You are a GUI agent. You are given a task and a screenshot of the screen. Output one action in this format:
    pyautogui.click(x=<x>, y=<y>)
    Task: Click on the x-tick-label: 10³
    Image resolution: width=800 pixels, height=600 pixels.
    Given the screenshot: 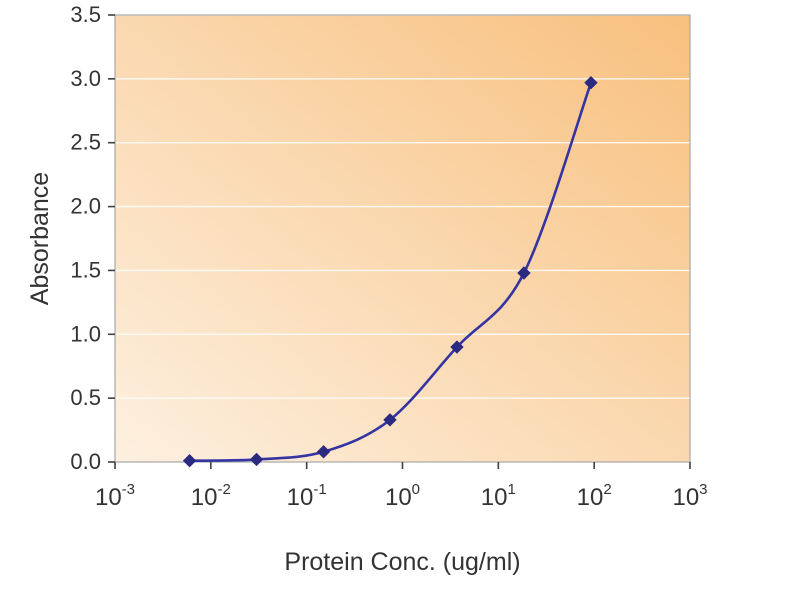 What is the action you would take?
    pyautogui.click(x=689, y=496)
    